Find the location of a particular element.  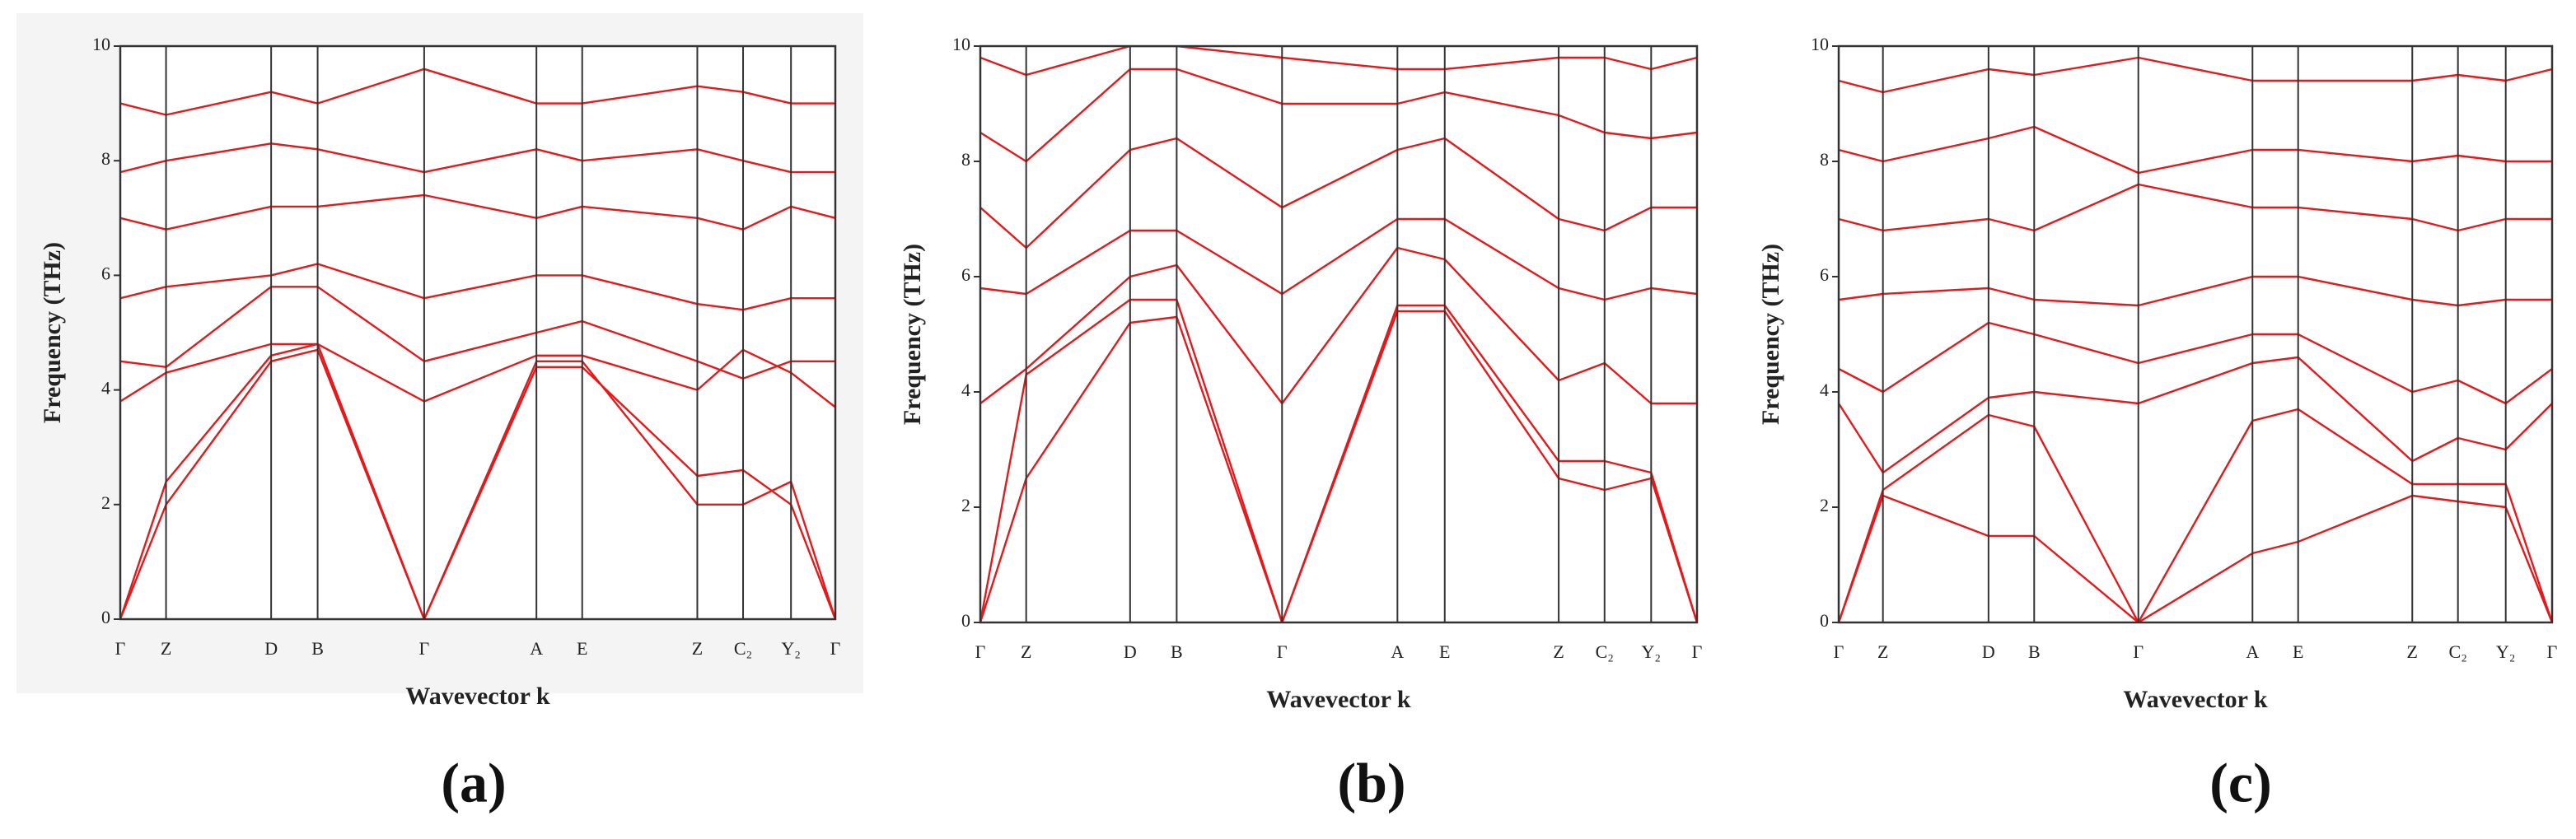

panel-caption: (a) is located at coordinates (473, 783).